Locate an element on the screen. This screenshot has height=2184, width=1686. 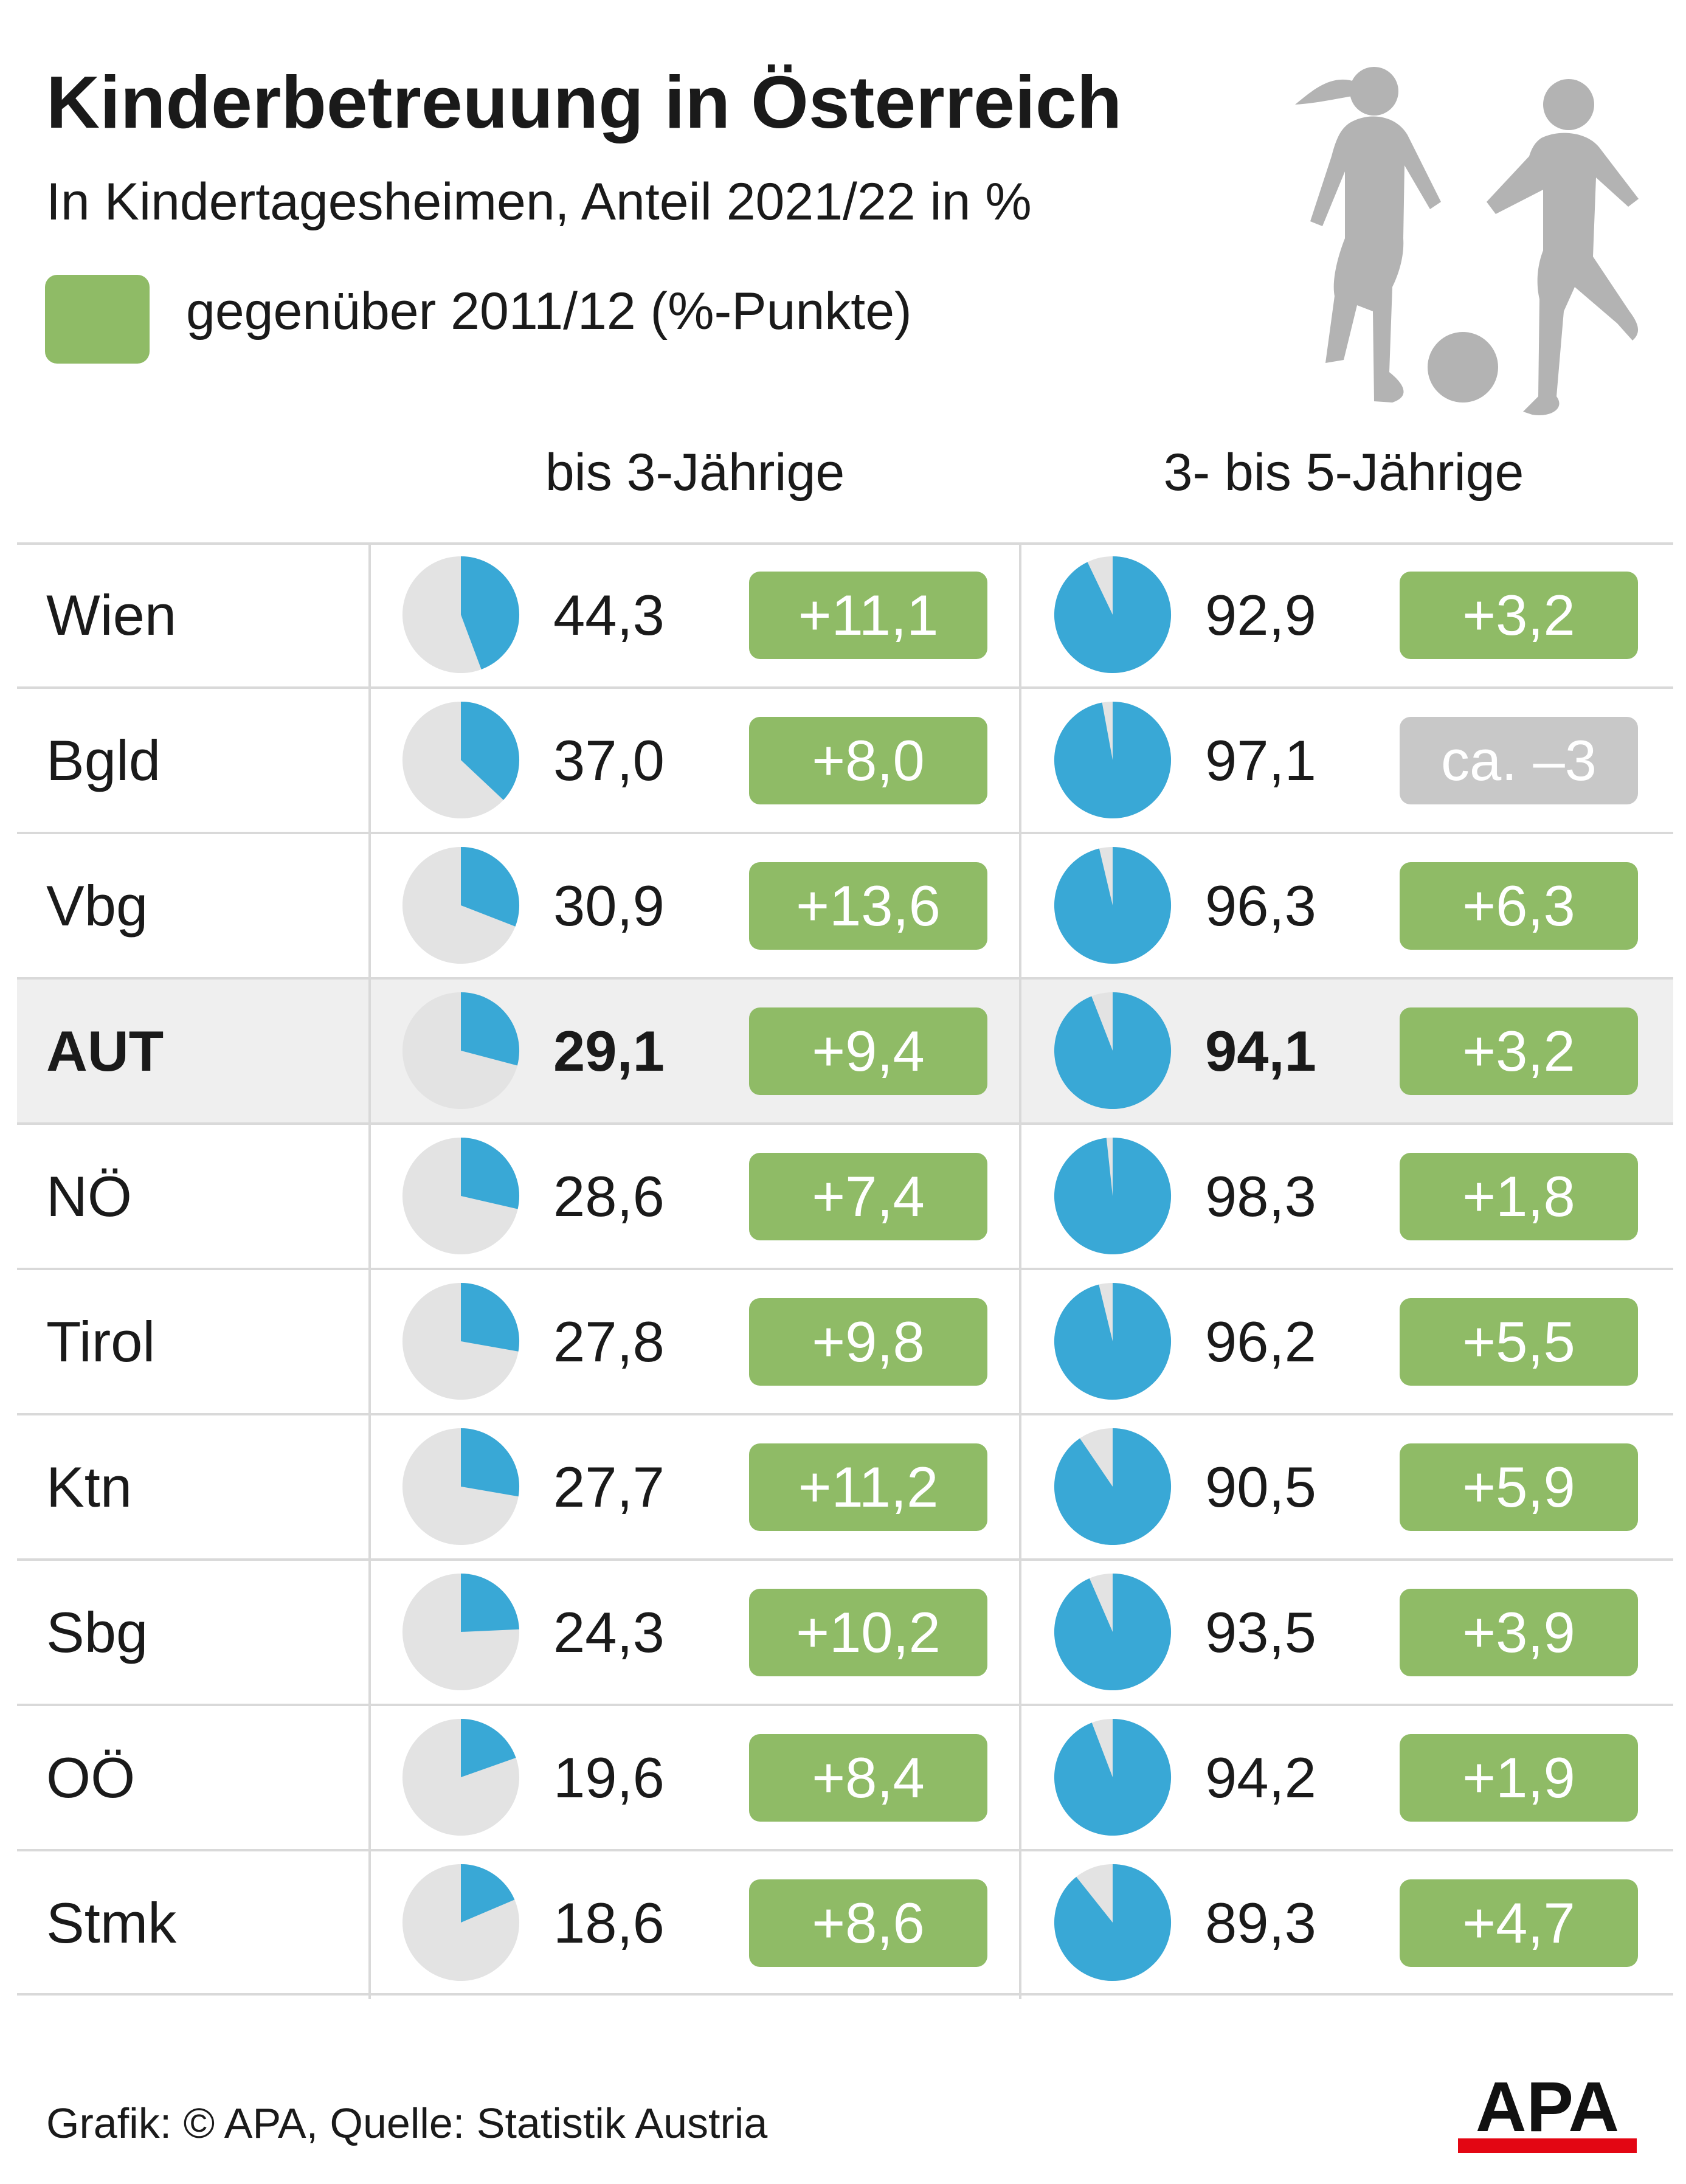
apa-logo-text: APA is located at coordinates (1547, 2110).